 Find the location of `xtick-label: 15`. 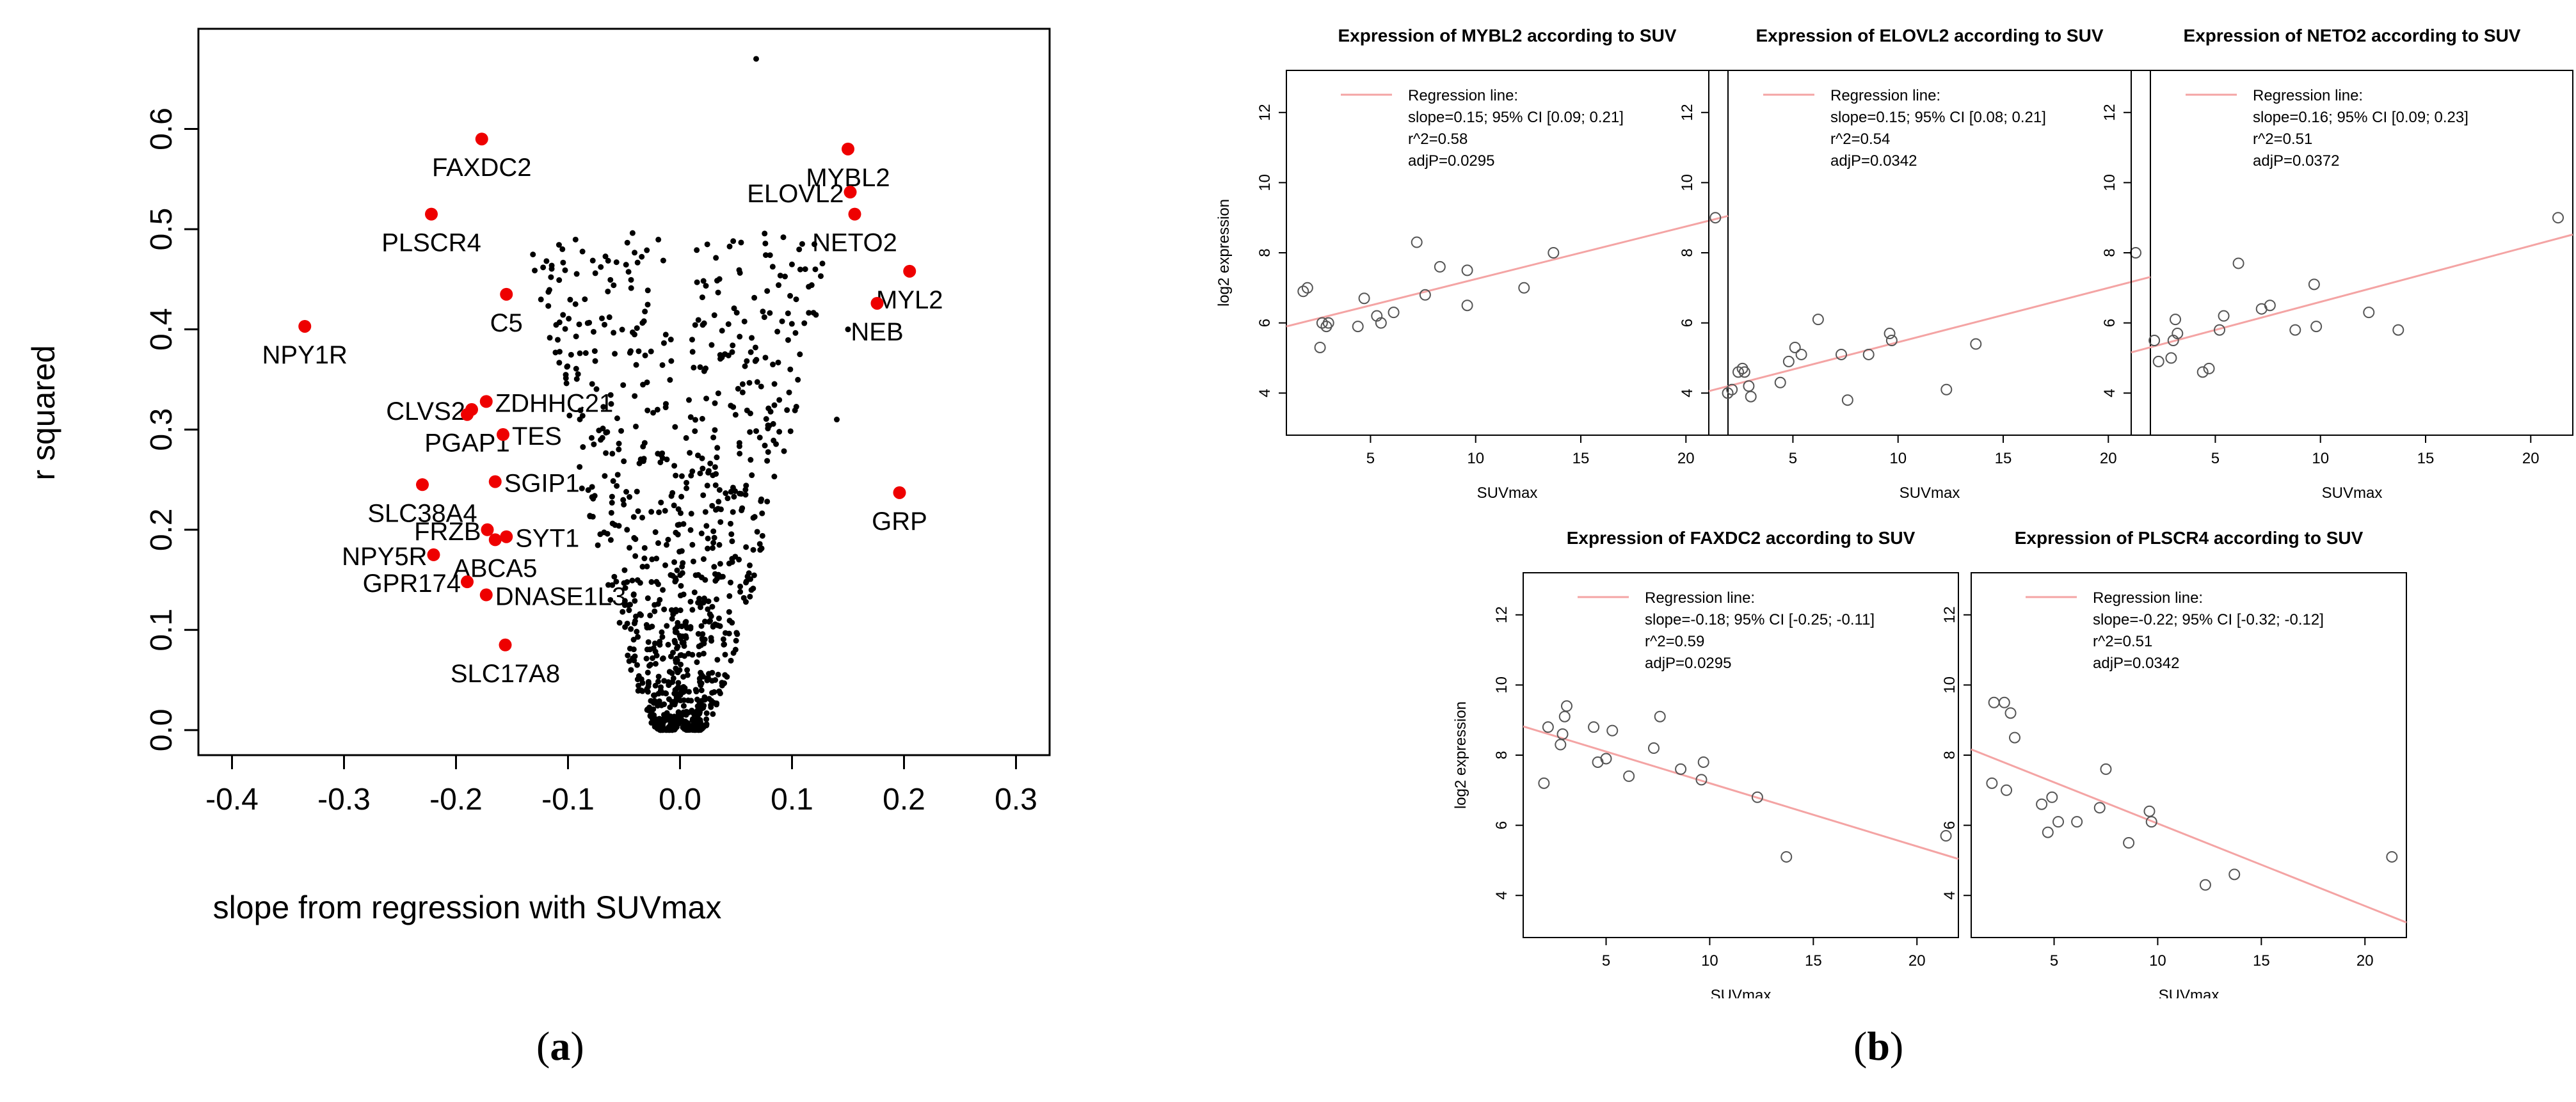

xtick-label: 15 is located at coordinates (1813, 961).